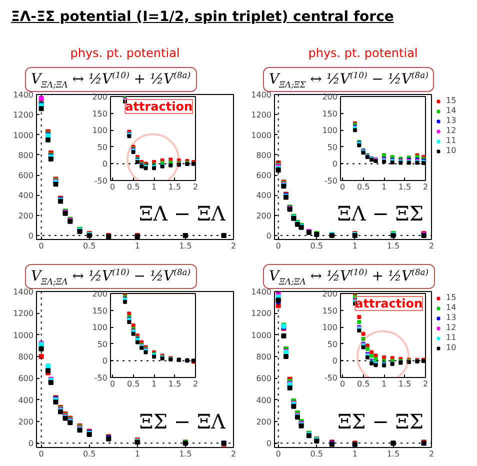 The height and width of the screenshot is (466, 477). What do you see at coordinates (380, 214) in the screenshot?
I see `annotation: ΞΛ − ΞΣ` at bounding box center [380, 214].